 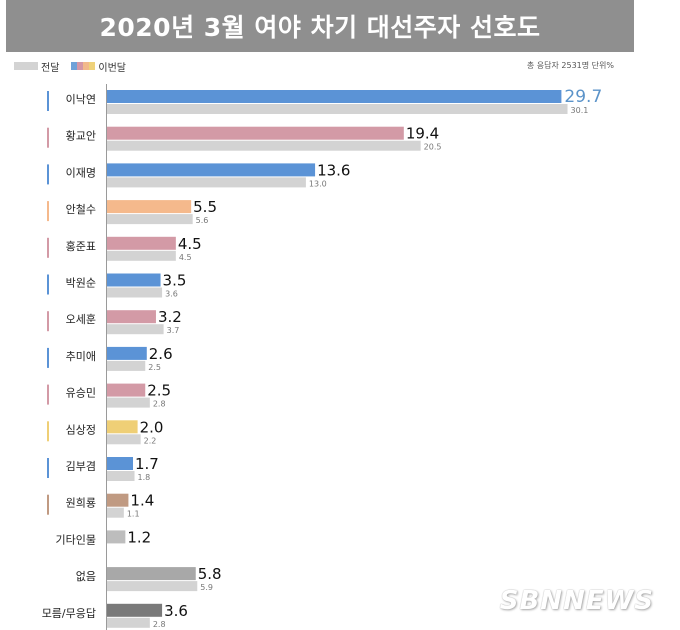 I want to click on legend-now-label: 이번달, so click(x=112, y=68).